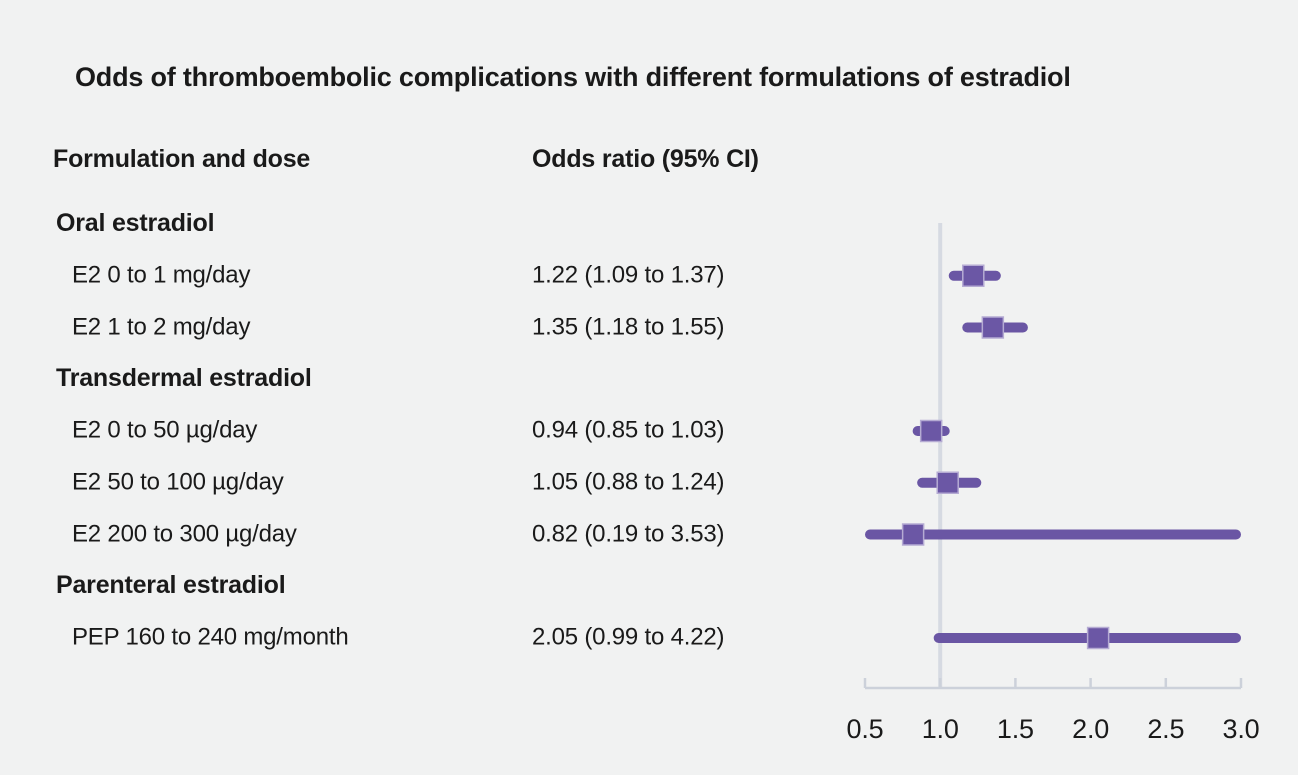  I want to click on x-axis-tick-label: 0.5, so click(865, 729).